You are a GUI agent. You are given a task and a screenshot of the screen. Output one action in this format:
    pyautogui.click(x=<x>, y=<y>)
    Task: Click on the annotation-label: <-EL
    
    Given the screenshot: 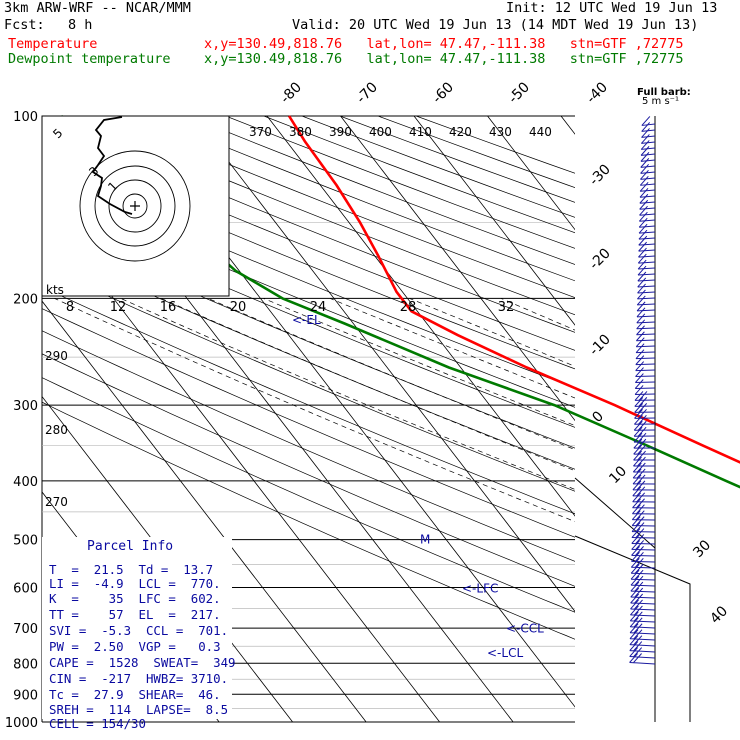 What is the action you would take?
    pyautogui.click(x=306, y=320)
    